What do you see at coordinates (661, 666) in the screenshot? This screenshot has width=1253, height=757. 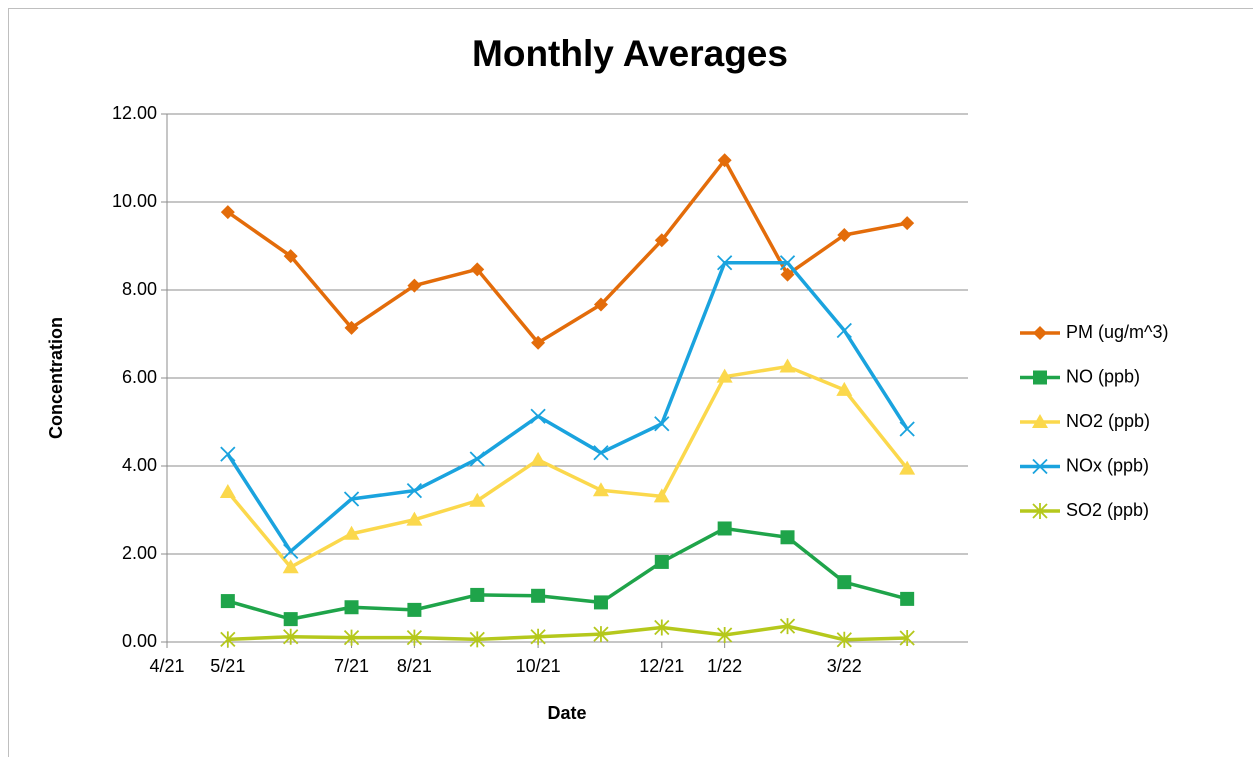 I see `x-tick-label: 12/21` at bounding box center [661, 666].